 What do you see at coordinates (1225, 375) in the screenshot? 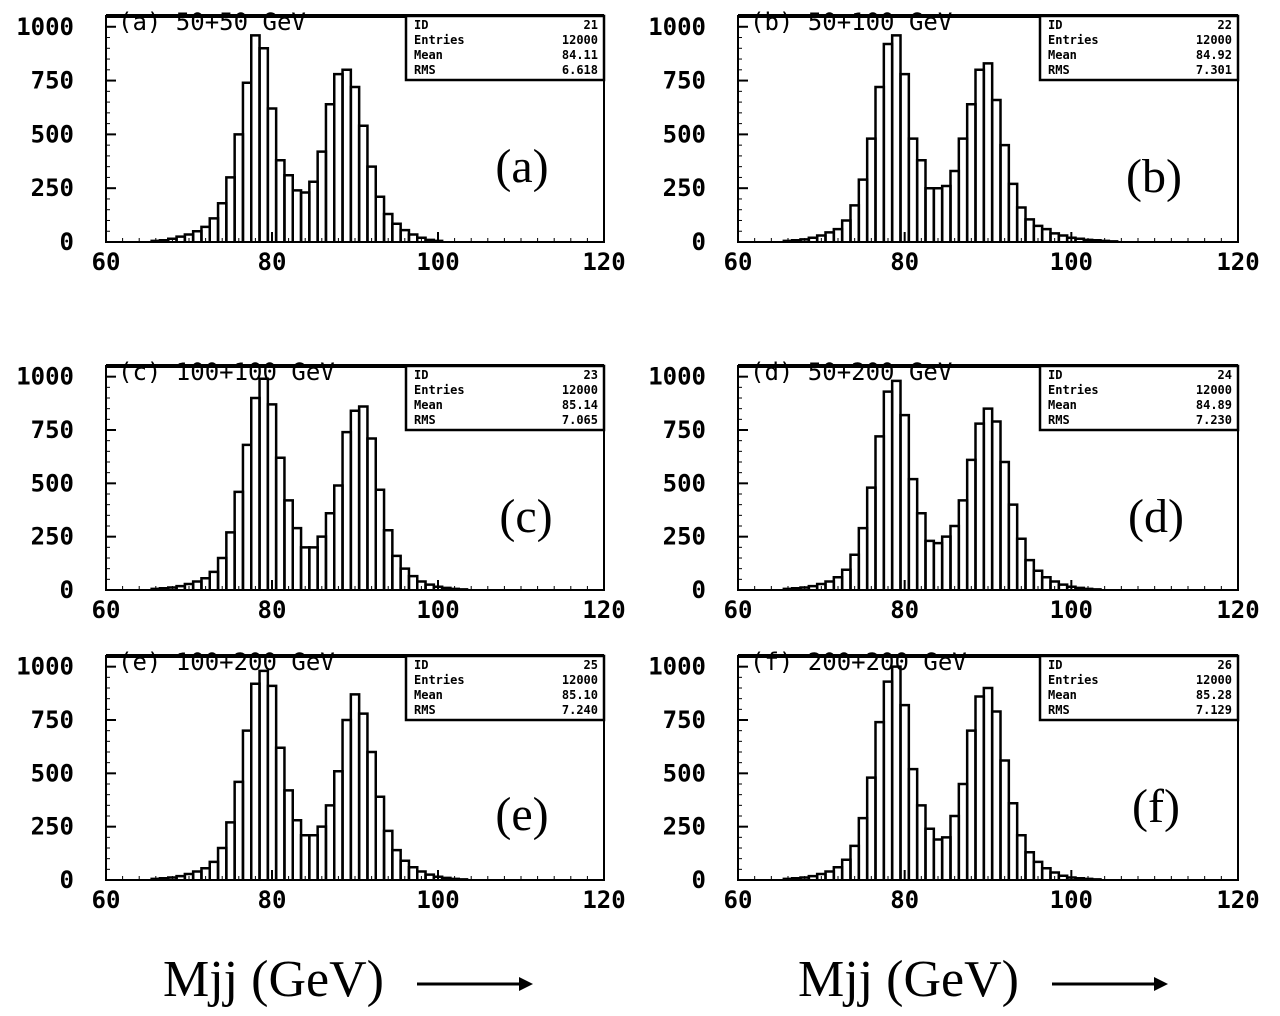
I see `stats-value: 24` at bounding box center [1225, 375].